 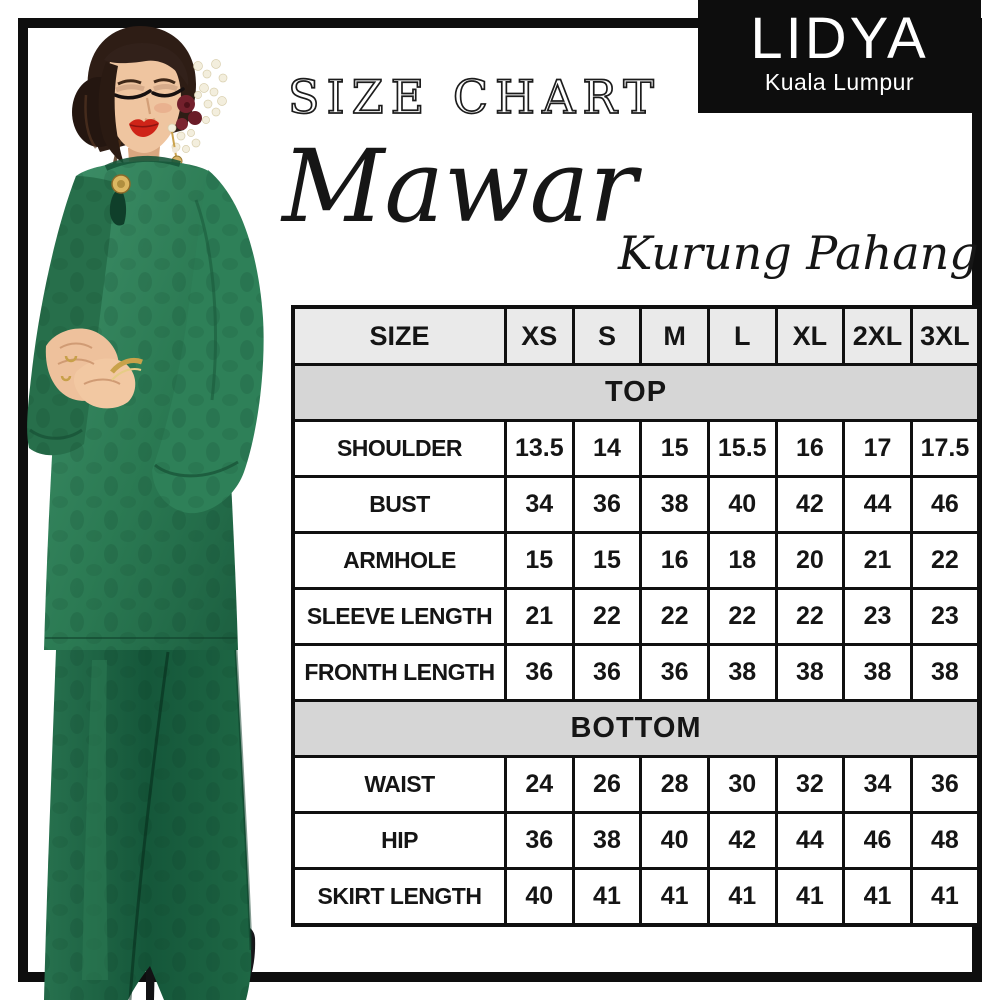 What do you see at coordinates (460, 186) in the screenshot?
I see `product-name: Mawar` at bounding box center [460, 186].